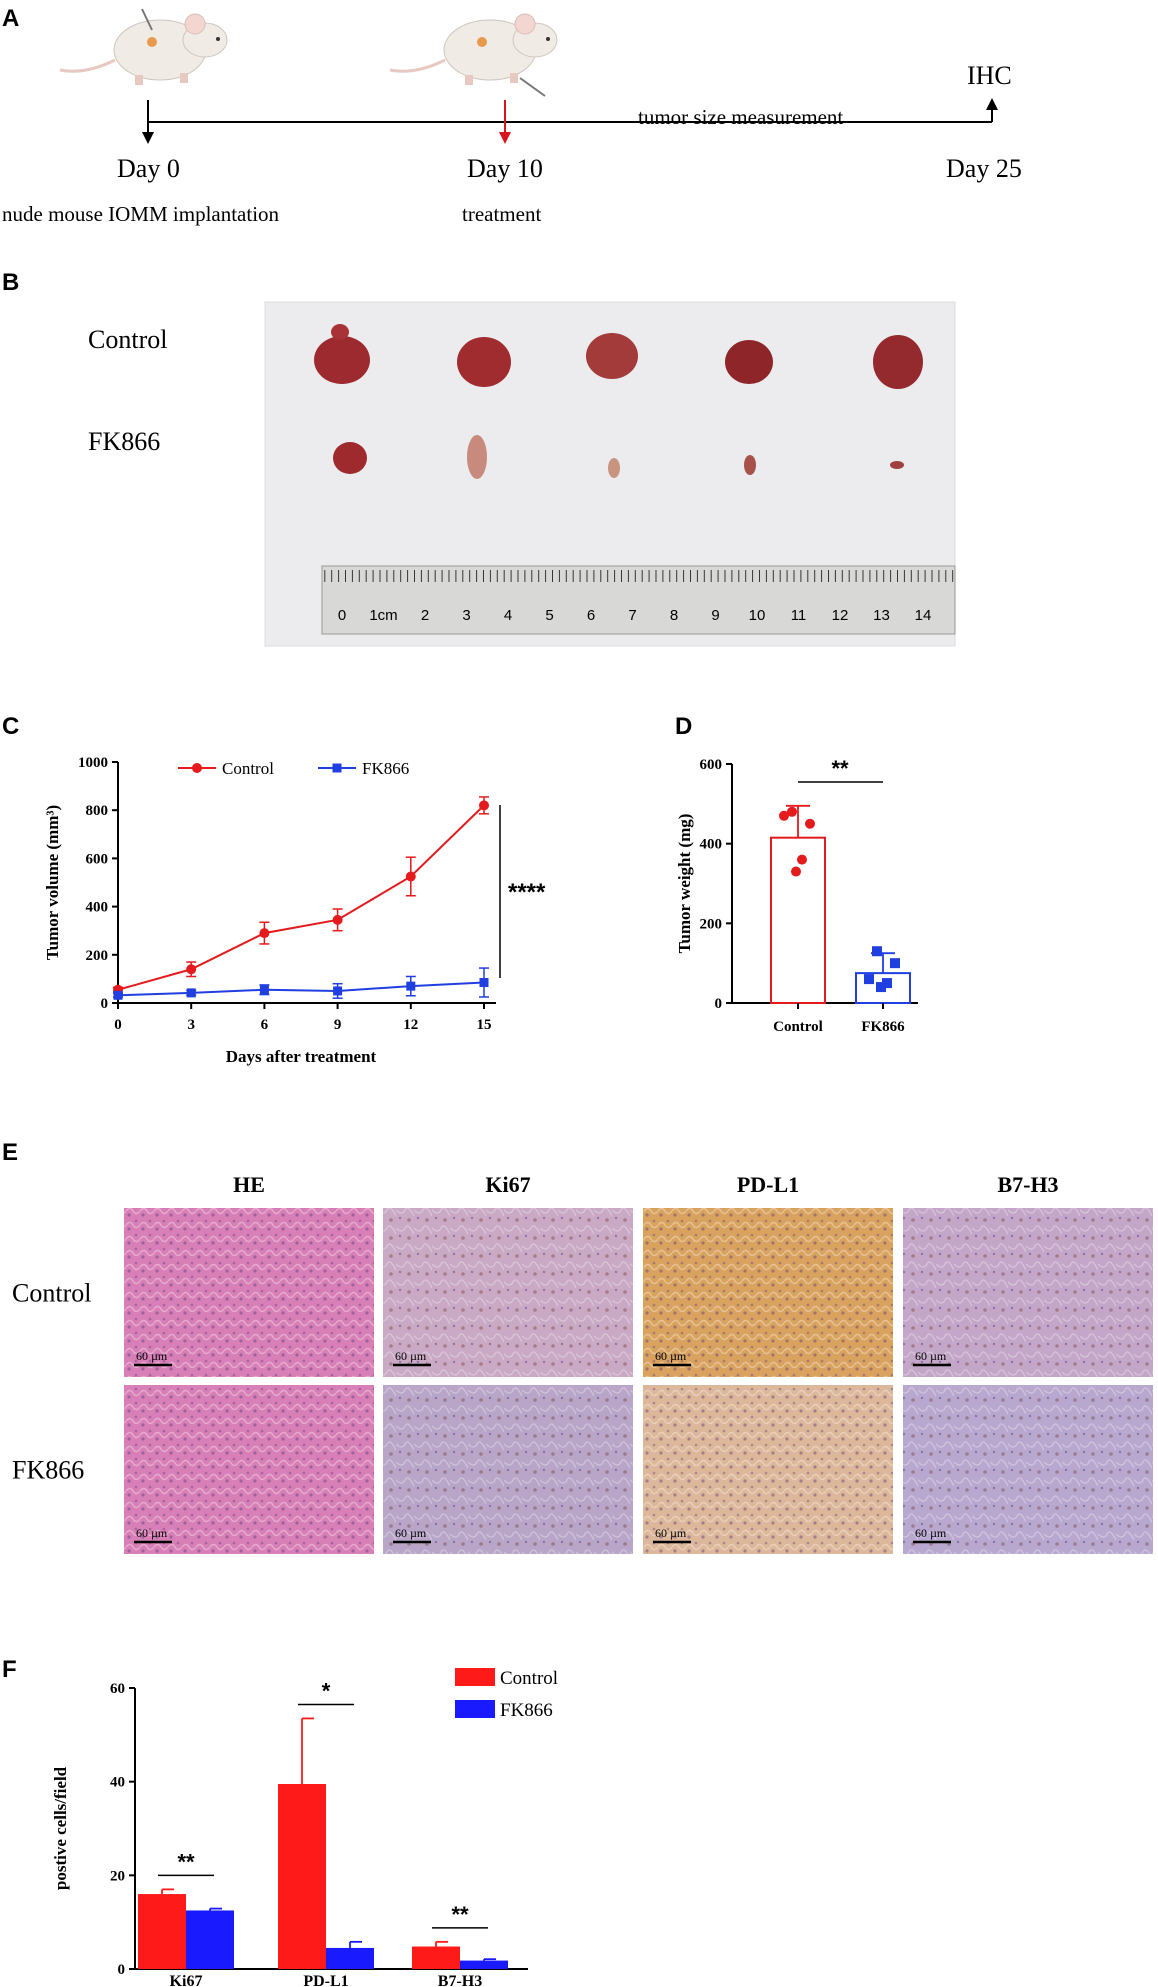 The image size is (1158, 1987). Describe the element at coordinates (93, 763) in the screenshot. I see `y-tick-label: 1000` at that location.